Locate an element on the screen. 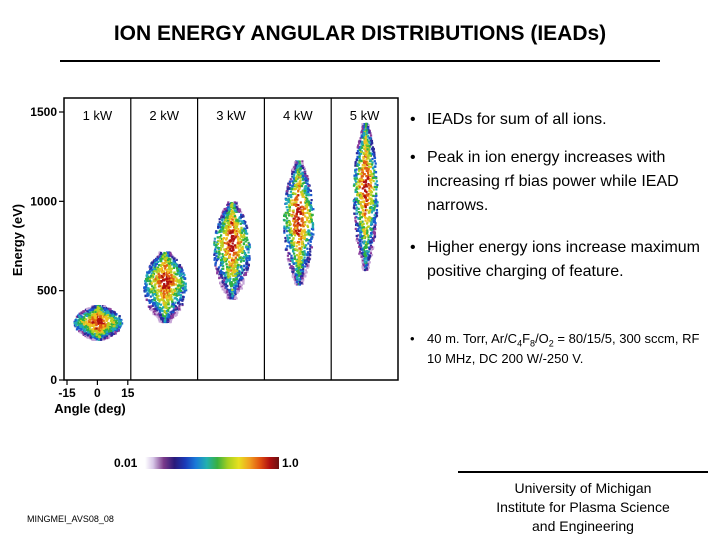  university-line: Institute for Plasma Science is located at coordinates (583, 507).